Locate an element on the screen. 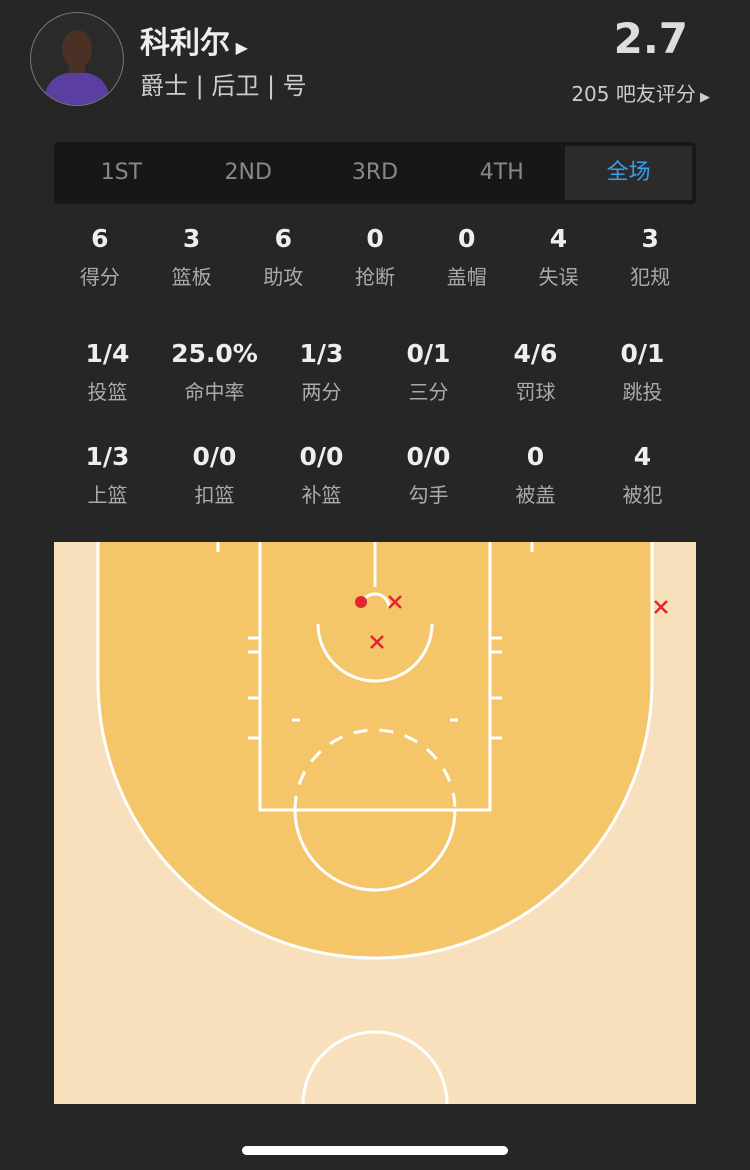  stats-row-shooting: 1/4 投篮 25.0% 命中率 1/3 两分 0/1 三分 4/6 罚球 0/1 跳投 is located at coordinates (375, 372).